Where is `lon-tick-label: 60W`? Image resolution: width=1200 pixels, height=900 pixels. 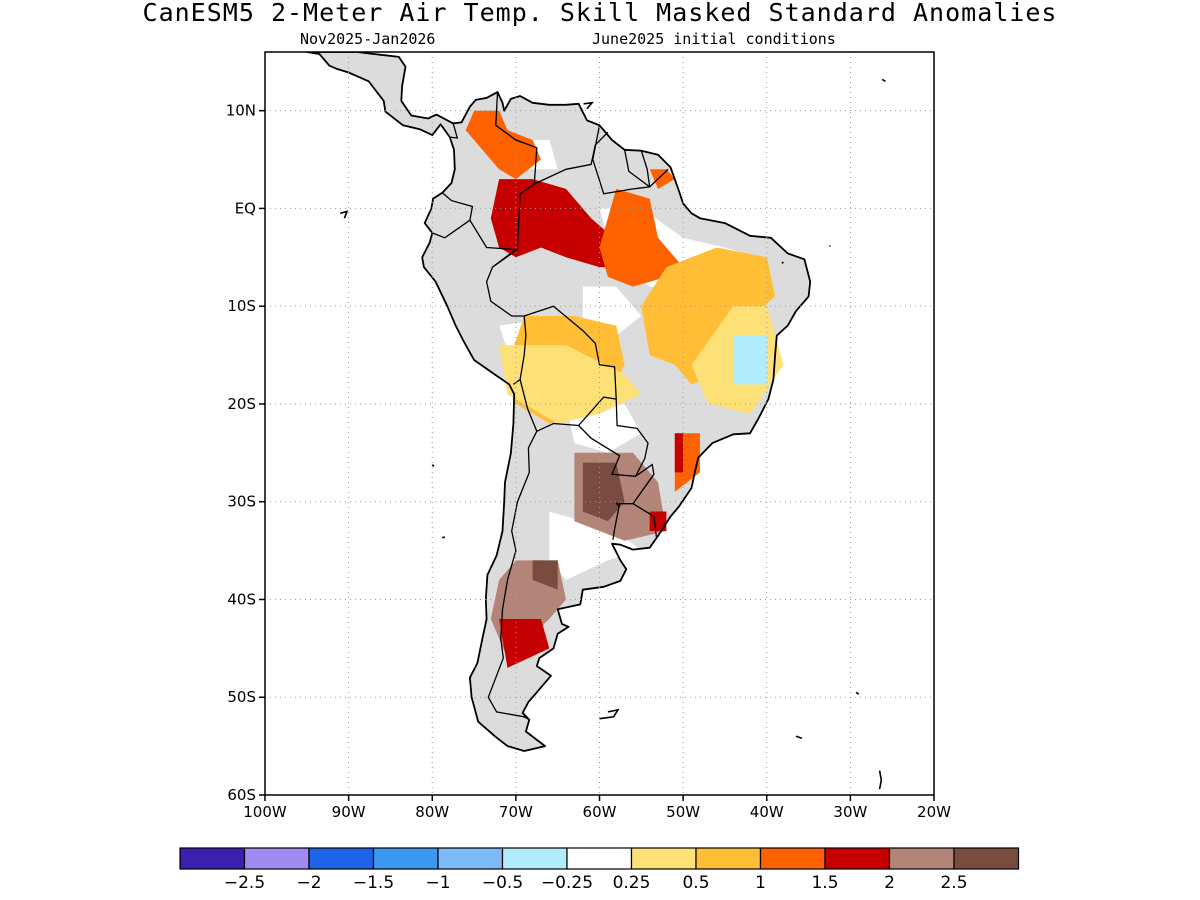
lon-tick-label: 60W is located at coordinates (600, 812).